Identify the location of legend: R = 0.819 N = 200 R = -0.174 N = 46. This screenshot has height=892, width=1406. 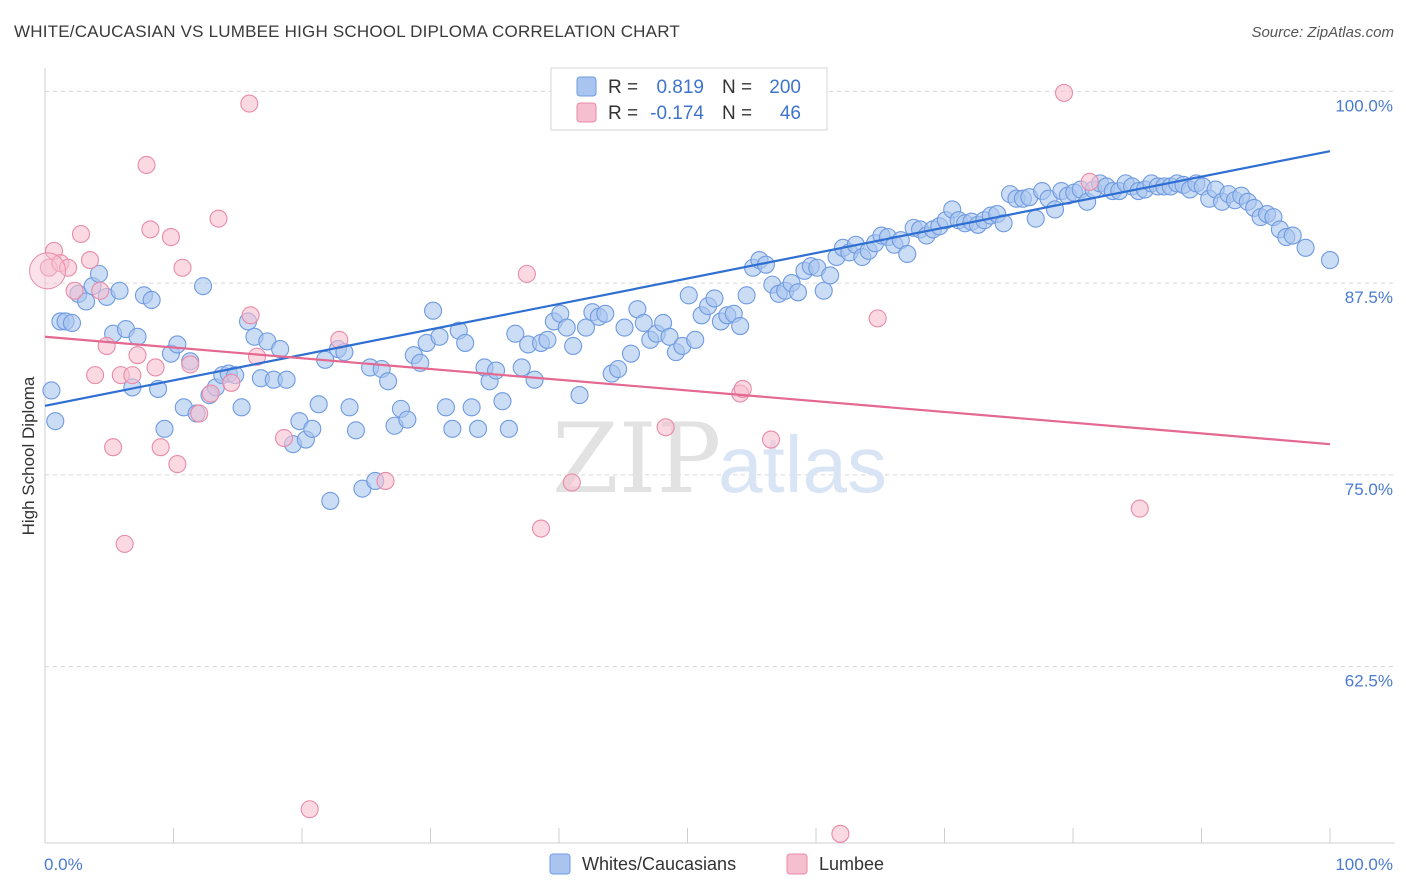
(689, 99).